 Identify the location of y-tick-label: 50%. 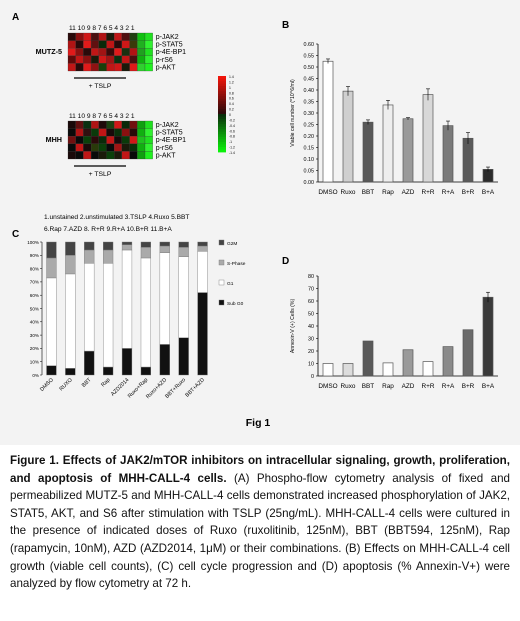
(34, 308).